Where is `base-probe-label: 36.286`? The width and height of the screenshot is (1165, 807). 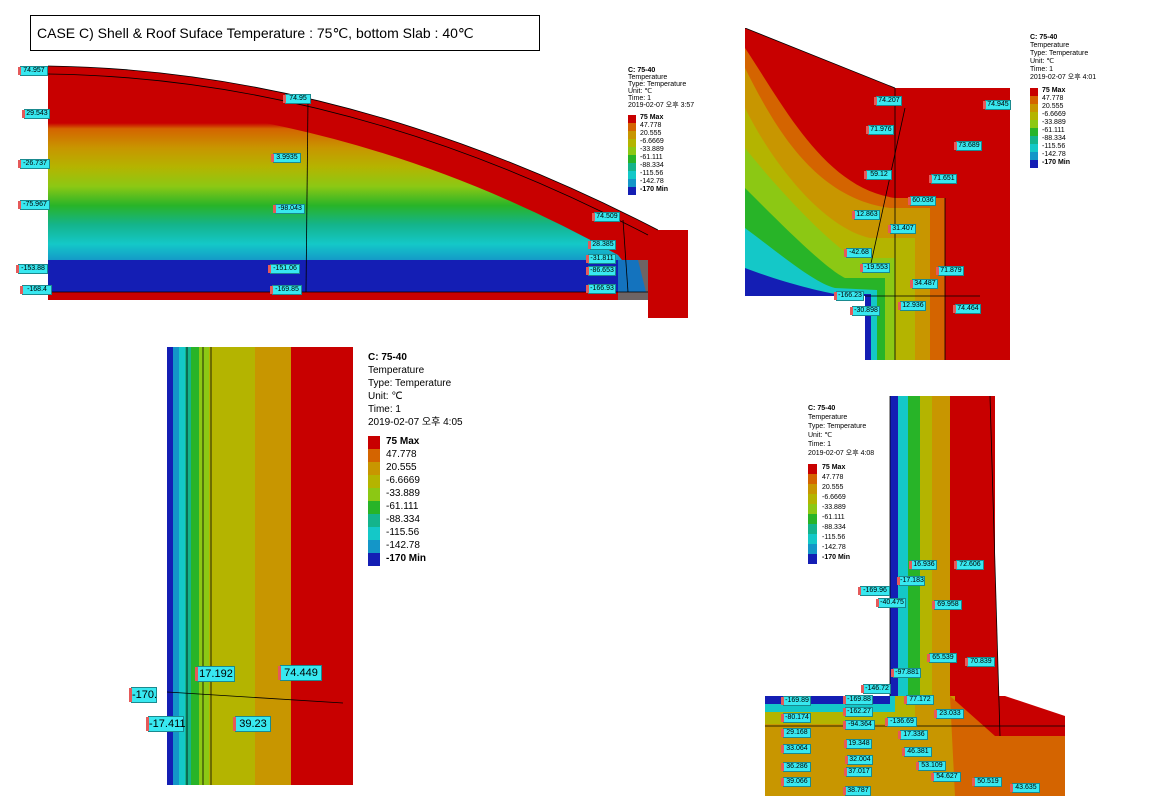
base-probe-label: 36.286 is located at coordinates (796, 767).